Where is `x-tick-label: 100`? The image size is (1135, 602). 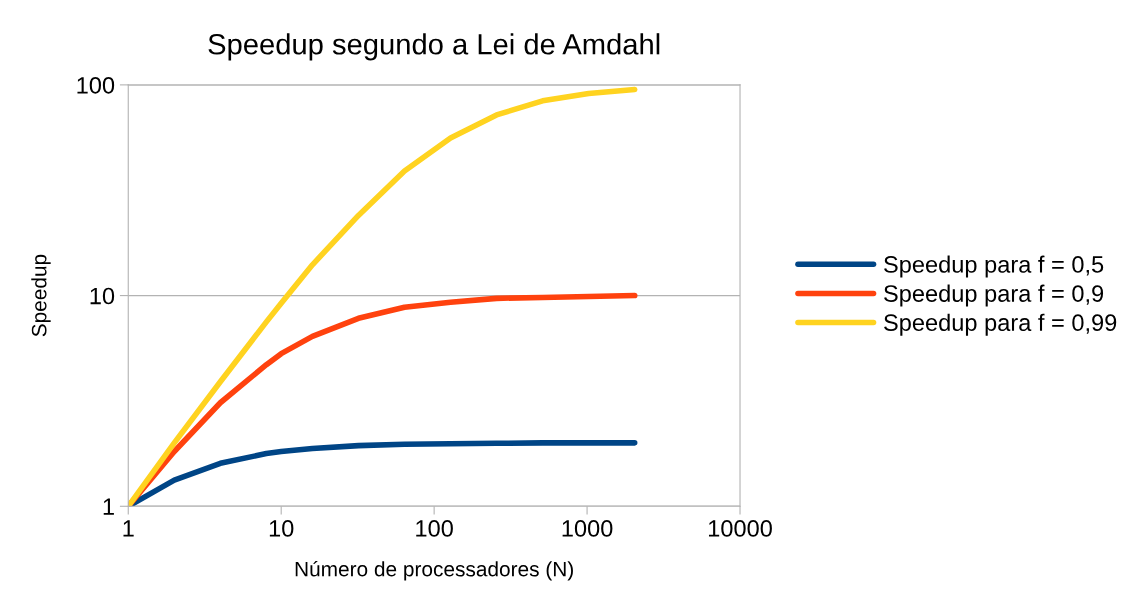 x-tick-label: 100 is located at coordinates (434, 528).